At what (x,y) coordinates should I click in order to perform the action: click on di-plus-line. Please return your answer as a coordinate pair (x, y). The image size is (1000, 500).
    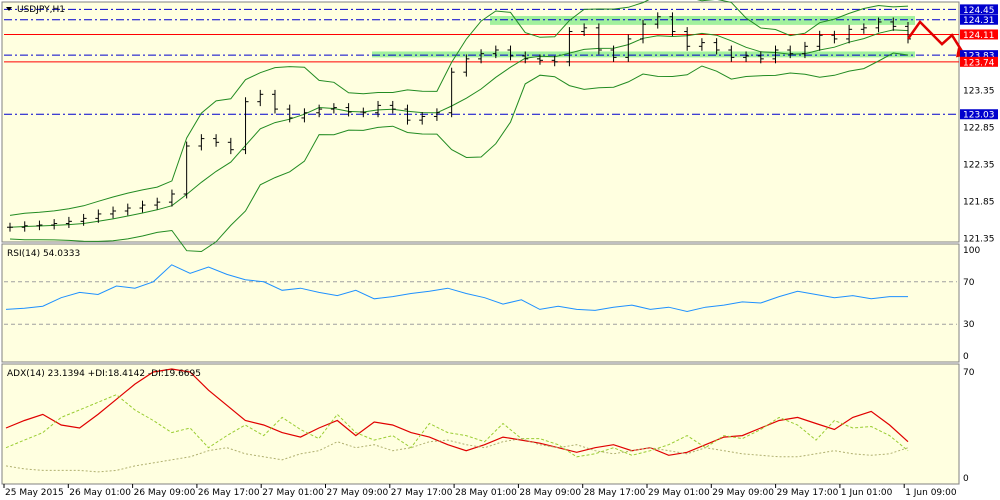
    Looking at the image, I should click on (457, 426).